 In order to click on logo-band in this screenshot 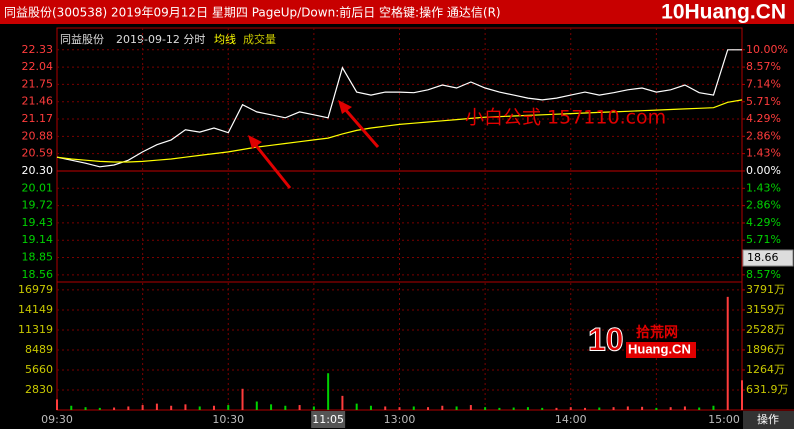, I will do `click(661, 350)`.